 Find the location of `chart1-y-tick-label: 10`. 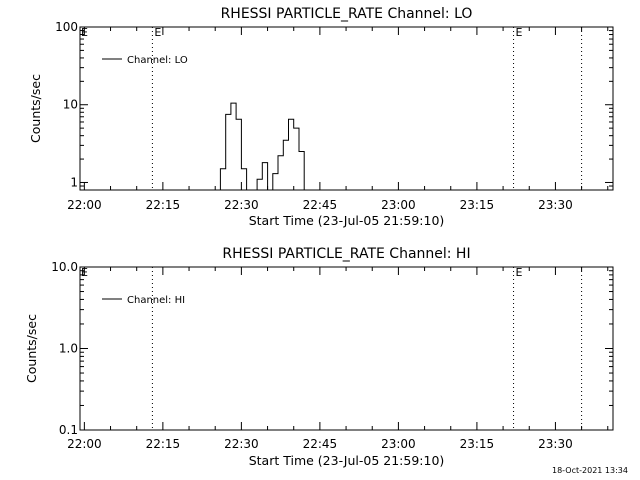

chart1-y-tick-label: 10 is located at coordinates (70, 105).